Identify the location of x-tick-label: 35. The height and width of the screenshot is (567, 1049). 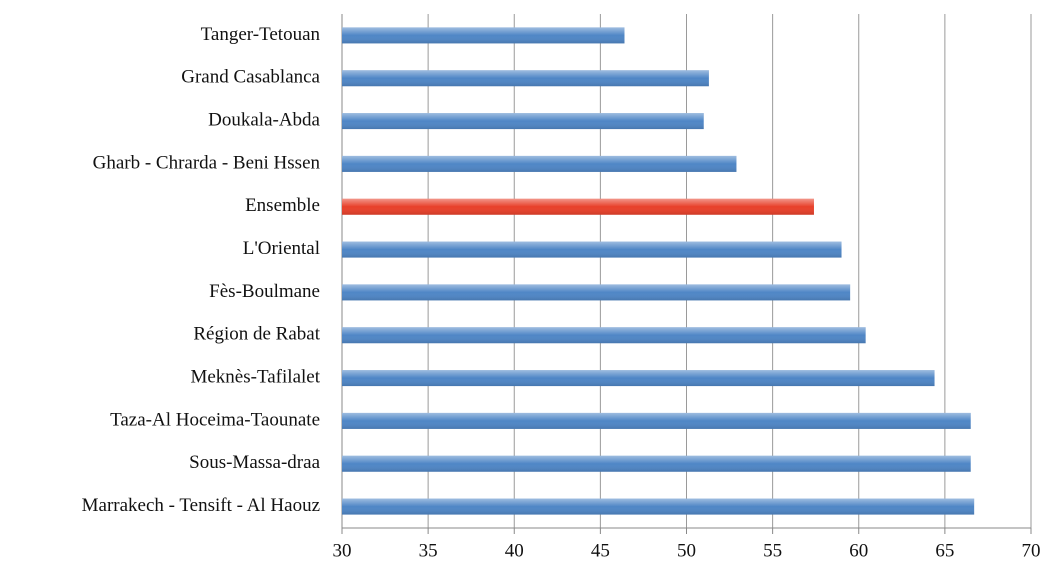
(428, 550).